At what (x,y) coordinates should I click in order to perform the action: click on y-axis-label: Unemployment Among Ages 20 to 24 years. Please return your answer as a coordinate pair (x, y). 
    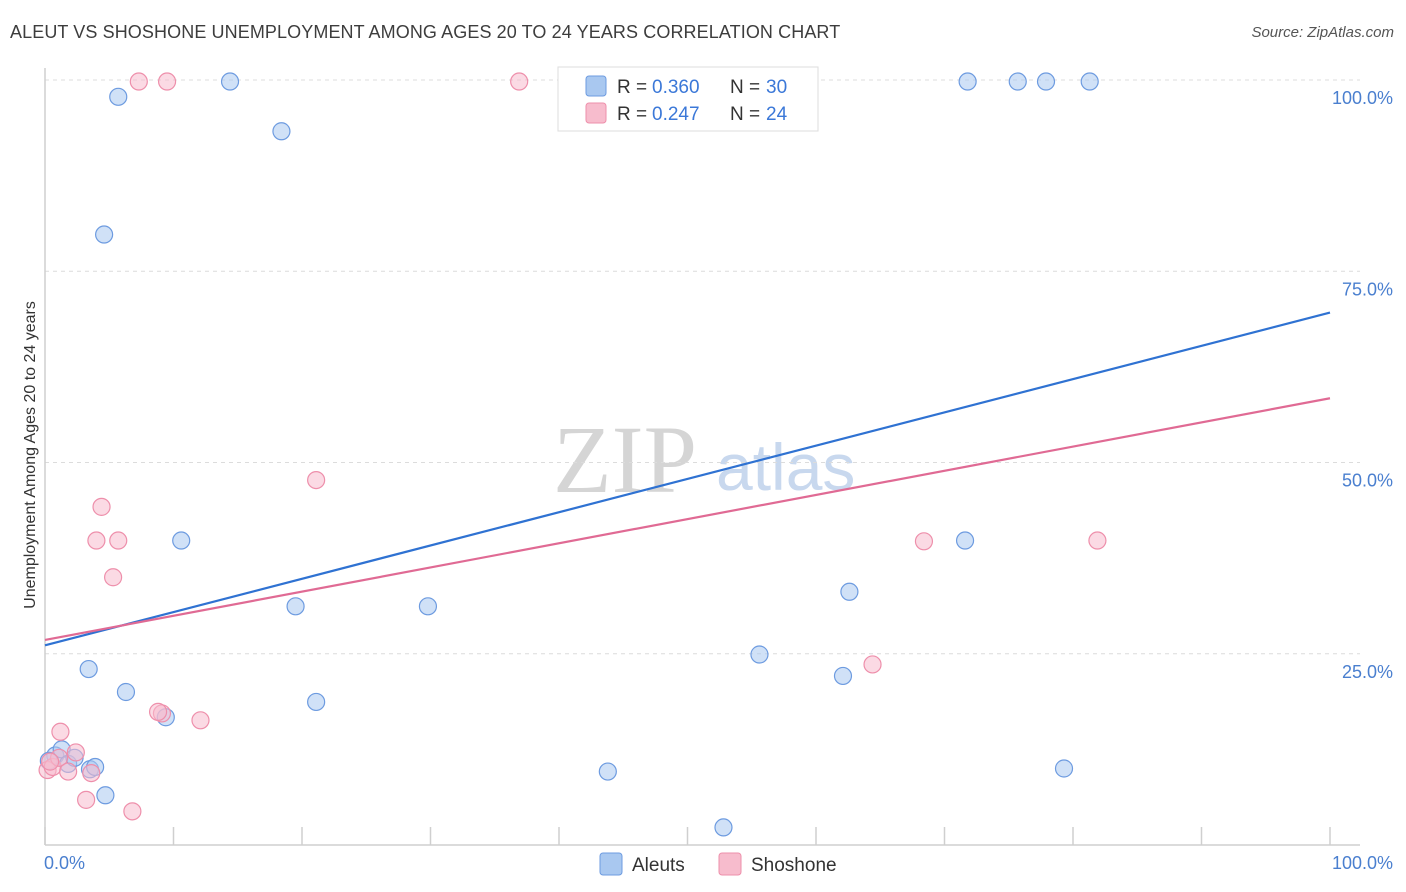
    Looking at the image, I should click on (30, 455).